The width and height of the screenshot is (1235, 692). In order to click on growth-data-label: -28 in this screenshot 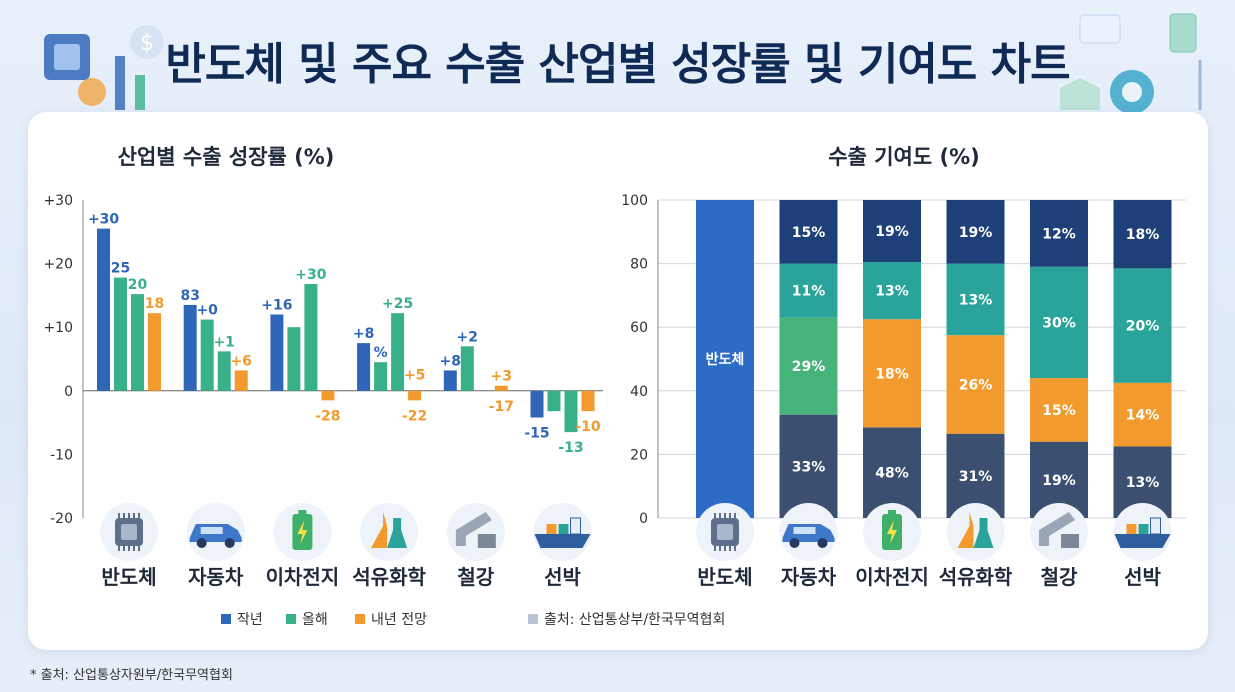, I will do `click(327, 416)`.